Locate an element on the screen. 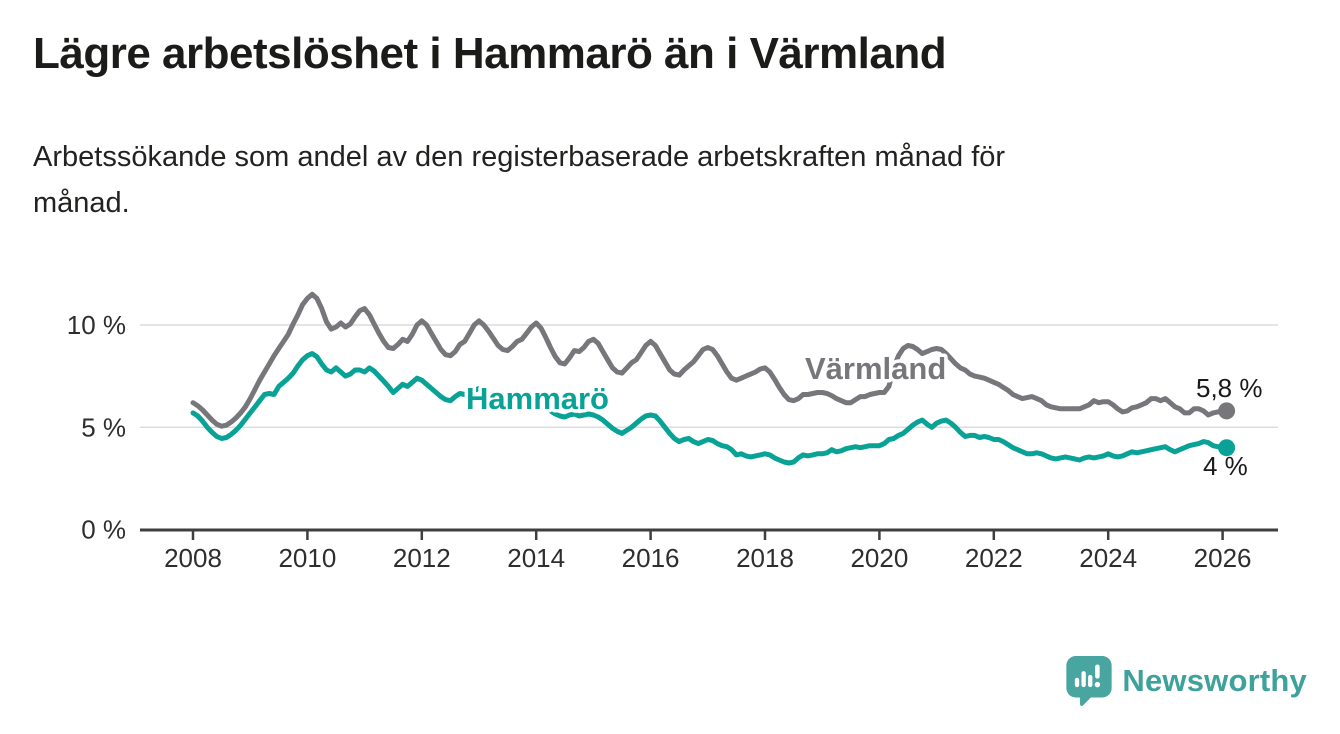 The image size is (1340, 734). x-tick-label: 2016 is located at coordinates (651, 558).